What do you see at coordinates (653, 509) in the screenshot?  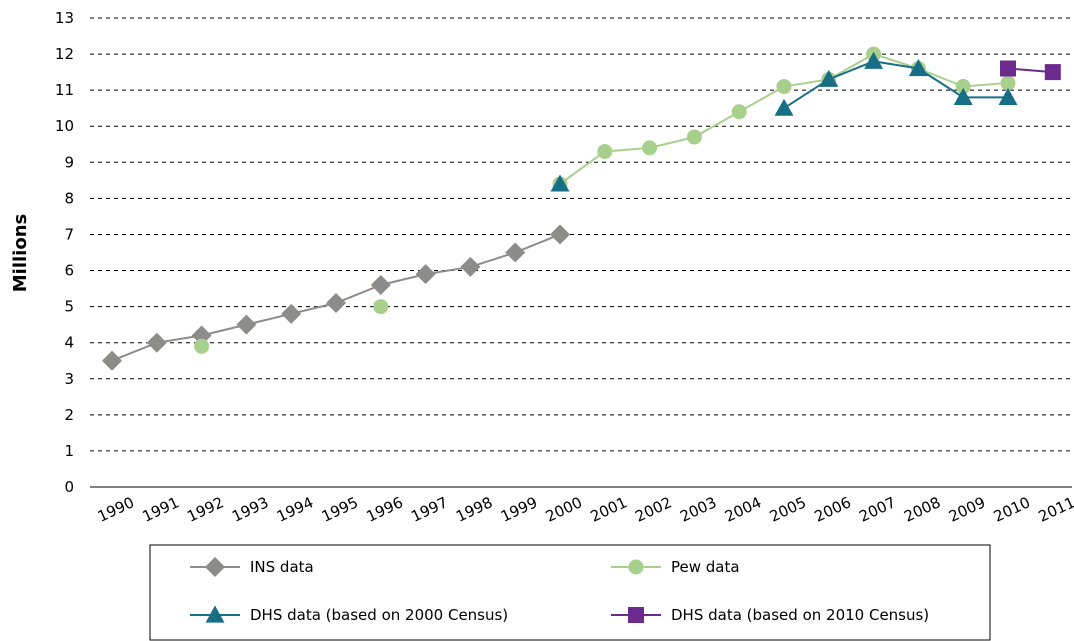 I see `x-tick-label: 2002` at bounding box center [653, 509].